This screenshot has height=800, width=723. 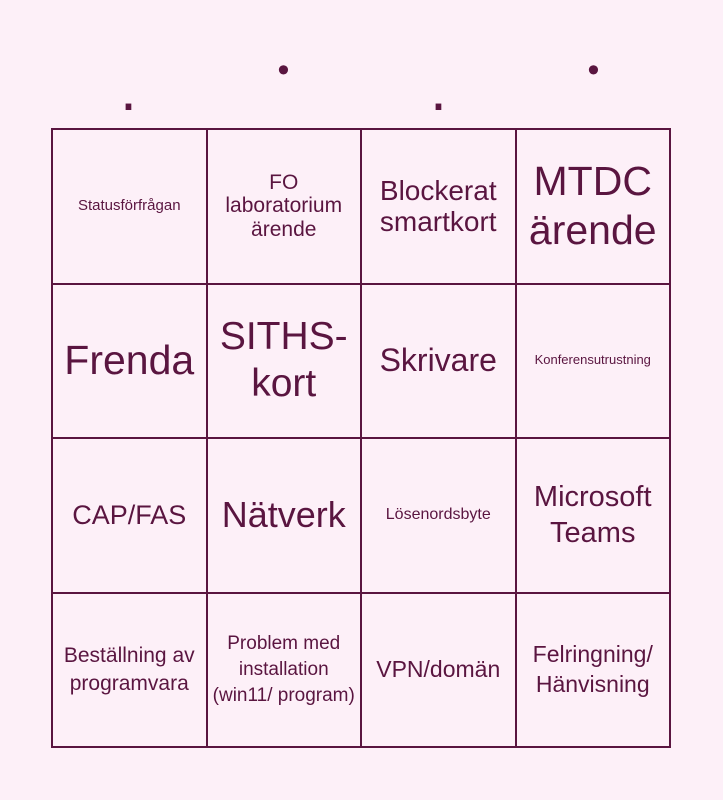 What do you see at coordinates (129, 206) in the screenshot?
I see `bingo-cell: Statusförfrågan` at bounding box center [129, 206].